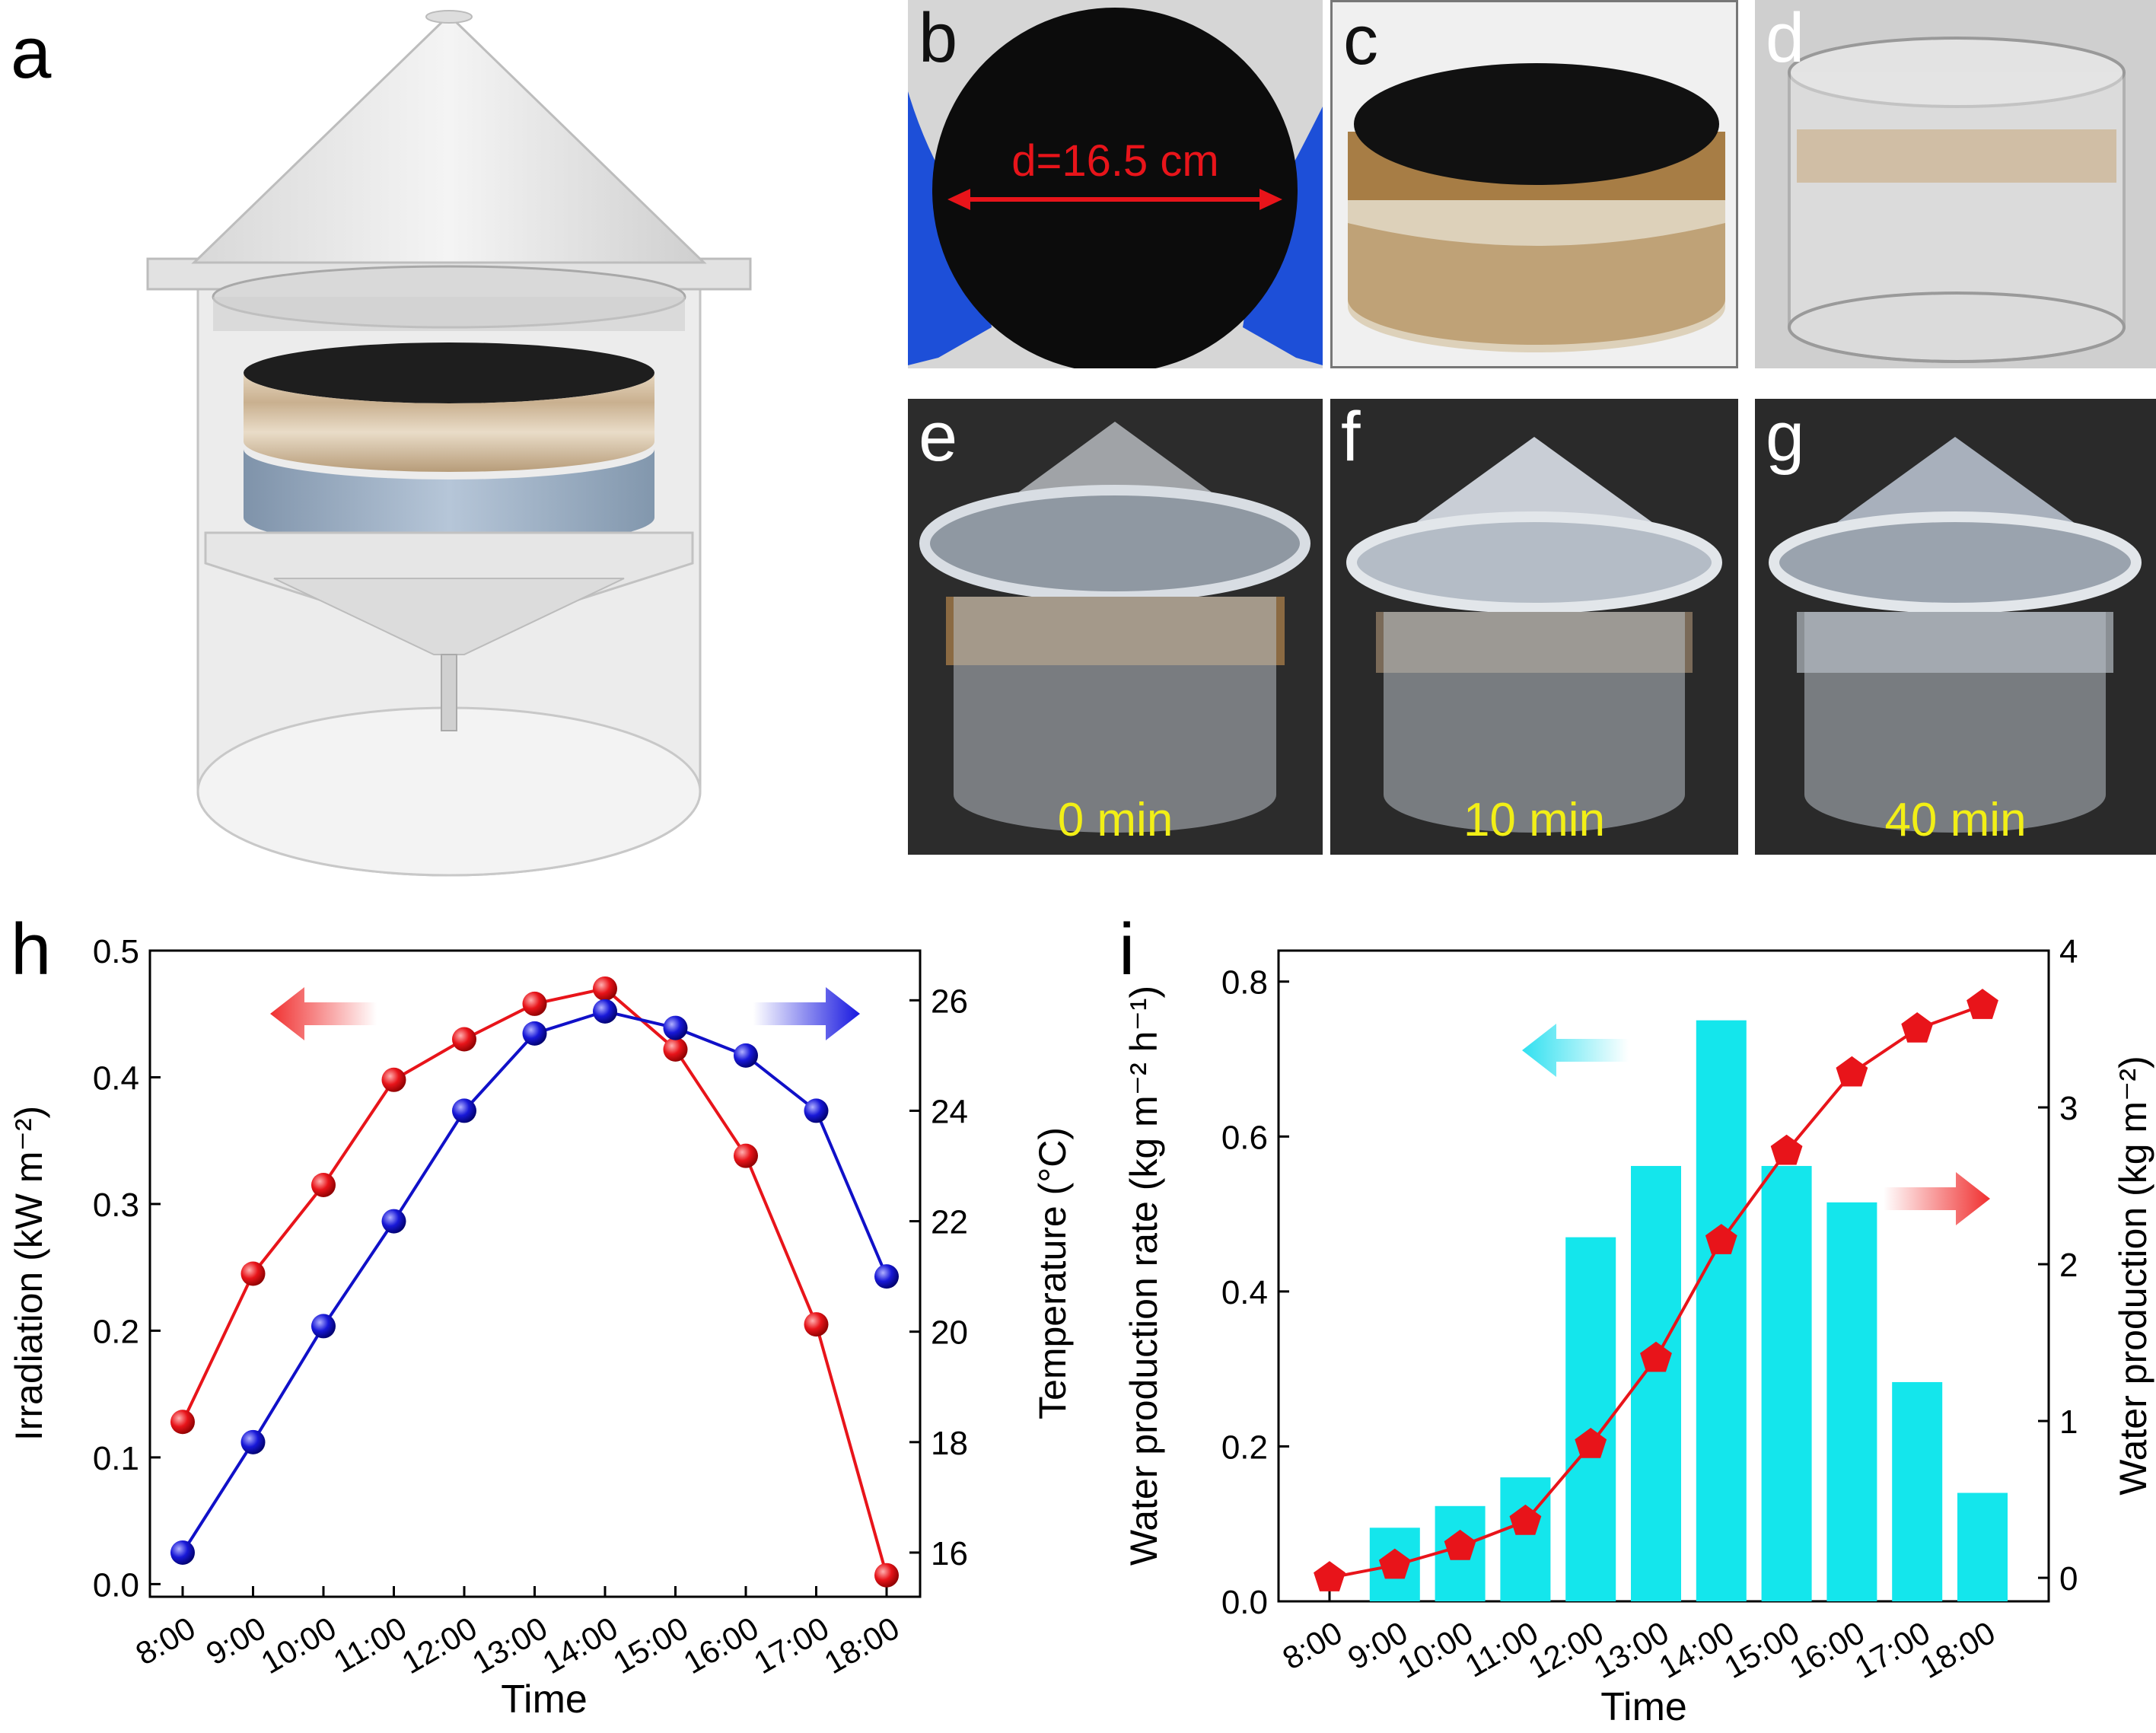 The width and height of the screenshot is (2156, 1733). What do you see at coordinates (2068, 1265) in the screenshot?
I see `y-right-tick-label-i: 2` at bounding box center [2068, 1265].